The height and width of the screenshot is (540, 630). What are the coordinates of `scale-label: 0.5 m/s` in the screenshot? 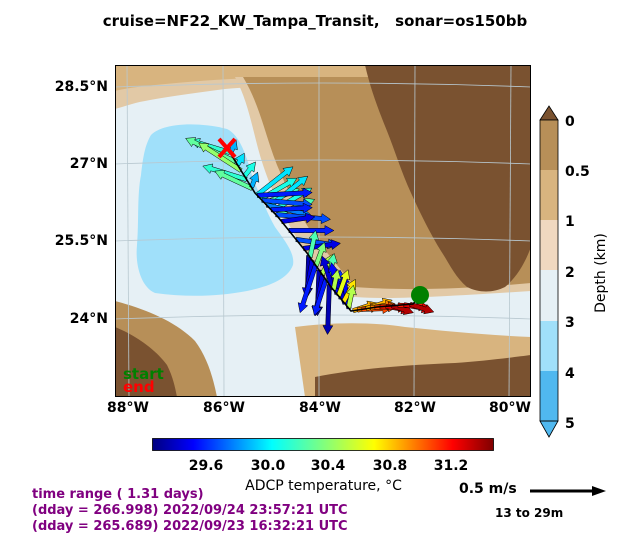 It's located at (488, 489).